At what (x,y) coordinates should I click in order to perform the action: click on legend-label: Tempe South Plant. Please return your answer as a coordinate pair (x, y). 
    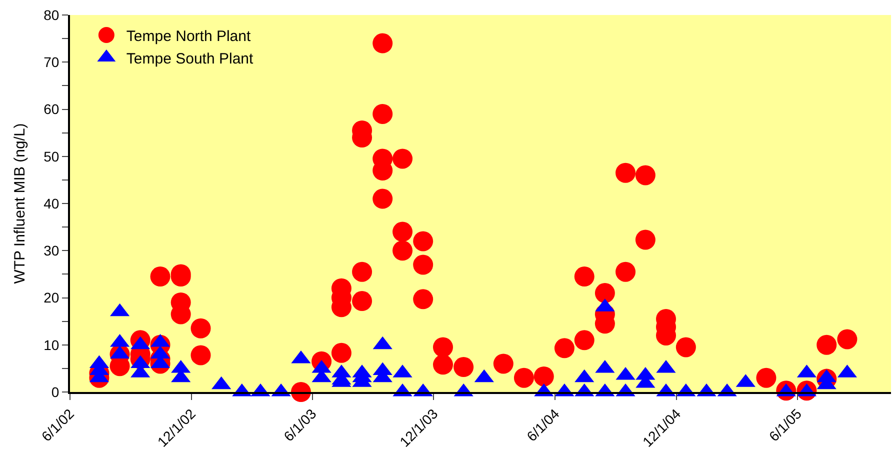
    Looking at the image, I should click on (190, 59).